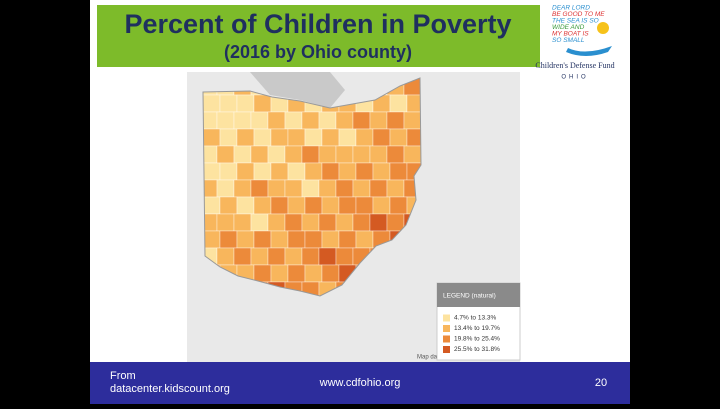 The image size is (720, 409). Describe the element at coordinates (574, 65) in the screenshot. I see `logo-name: Children's Defense Fund` at that location.